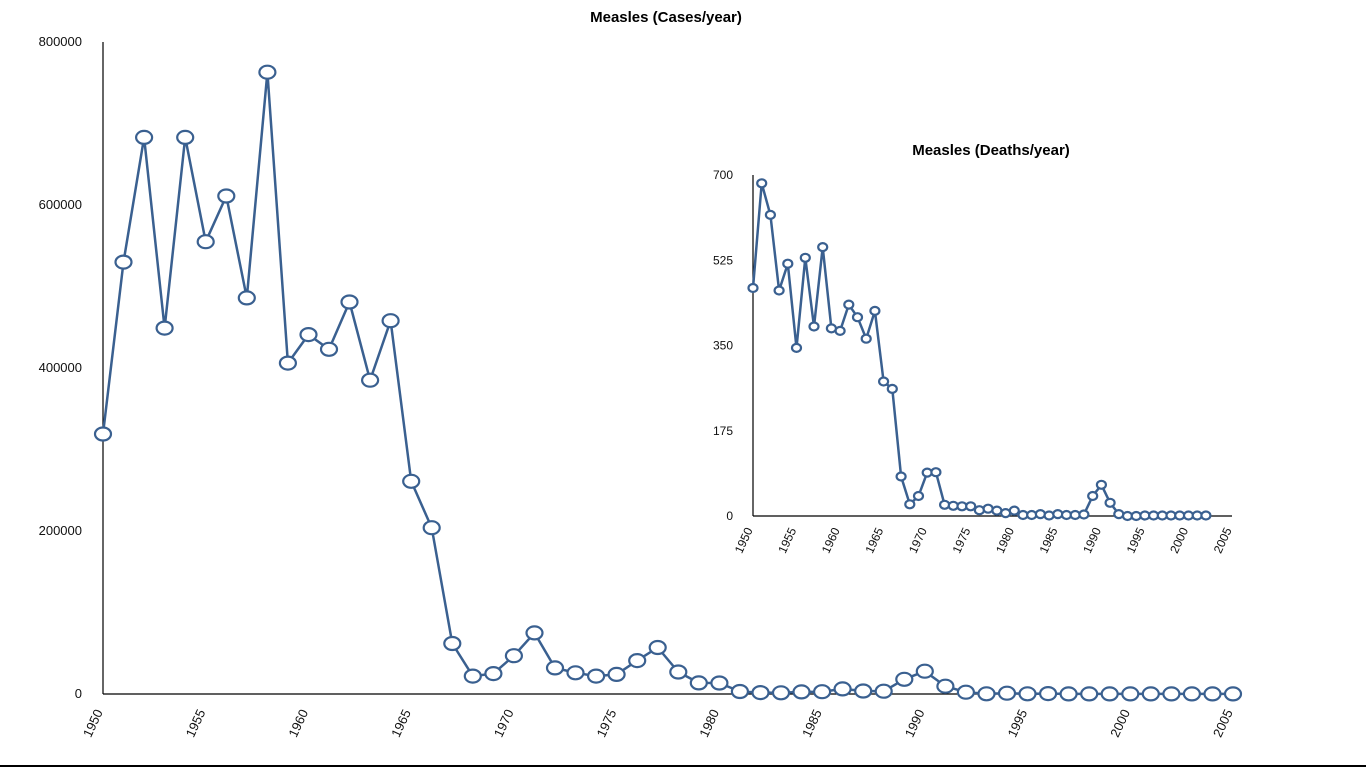  What do you see at coordinates (787, 540) in the screenshot?
I see `deaths-x-tick-label: 1955` at bounding box center [787, 540].